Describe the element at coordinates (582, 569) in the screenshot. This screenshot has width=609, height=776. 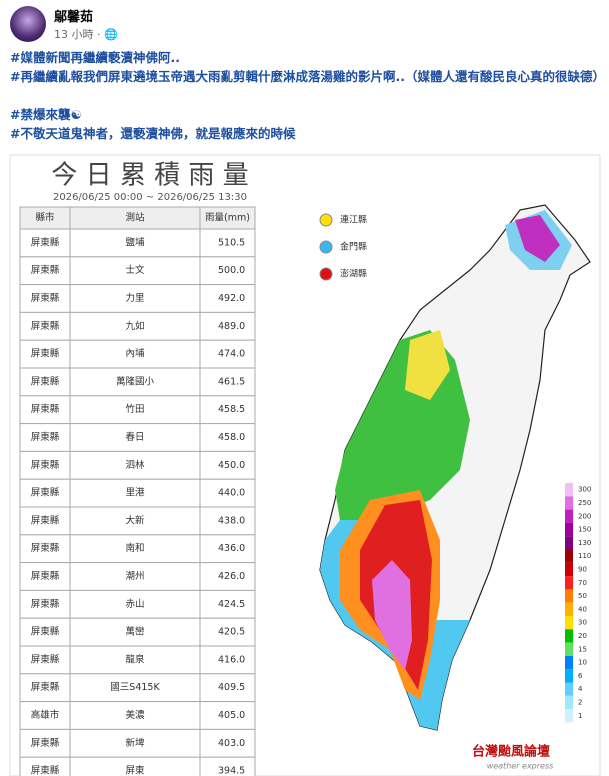
I see `scale-label: 90` at that location.